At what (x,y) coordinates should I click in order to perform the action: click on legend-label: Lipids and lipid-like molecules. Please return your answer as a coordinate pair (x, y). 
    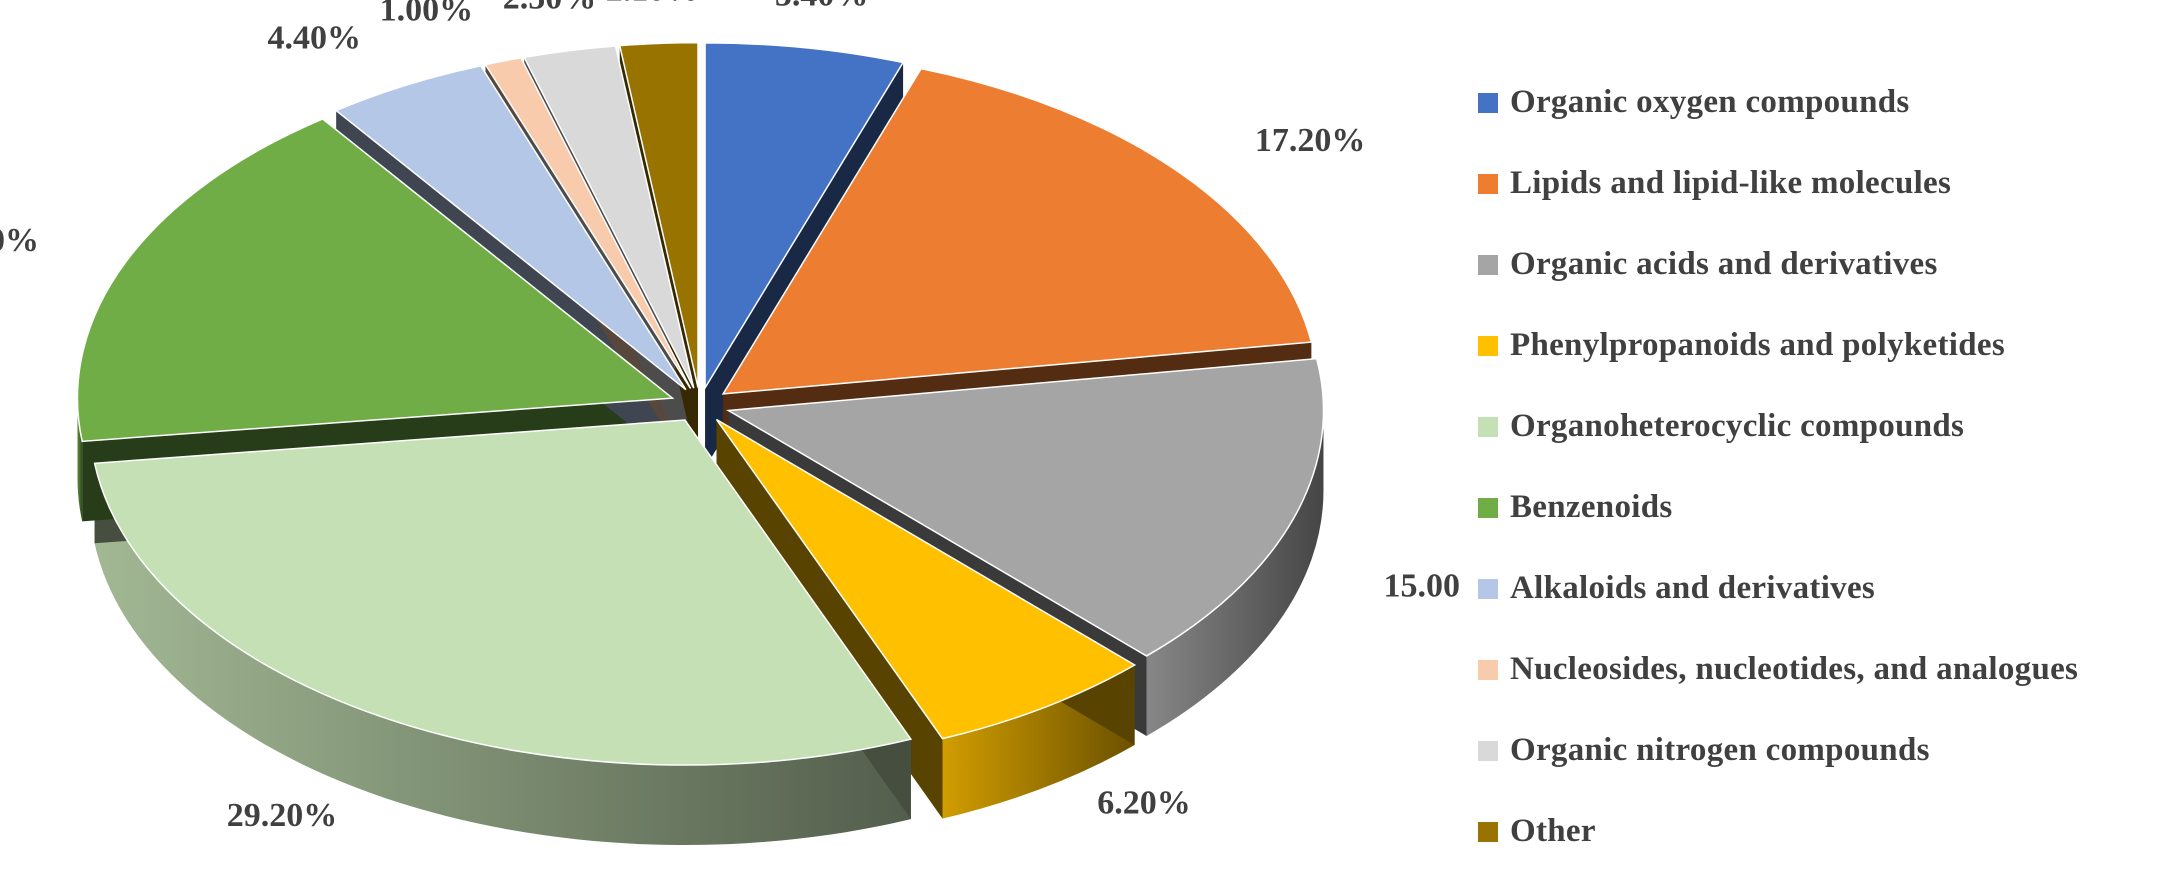
    Looking at the image, I should click on (1731, 183).